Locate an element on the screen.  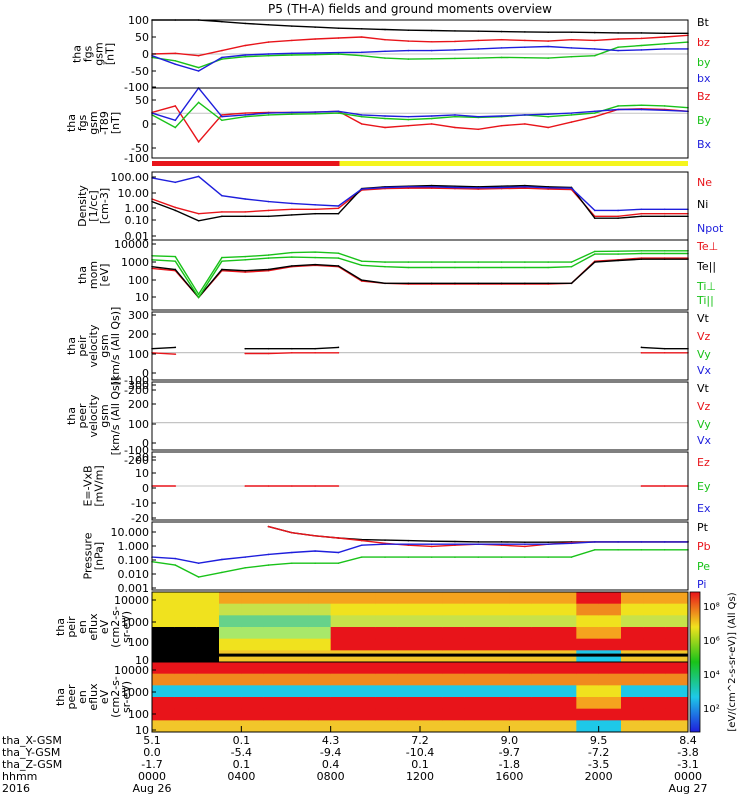
series-Pi is located at coordinates (419, 552).